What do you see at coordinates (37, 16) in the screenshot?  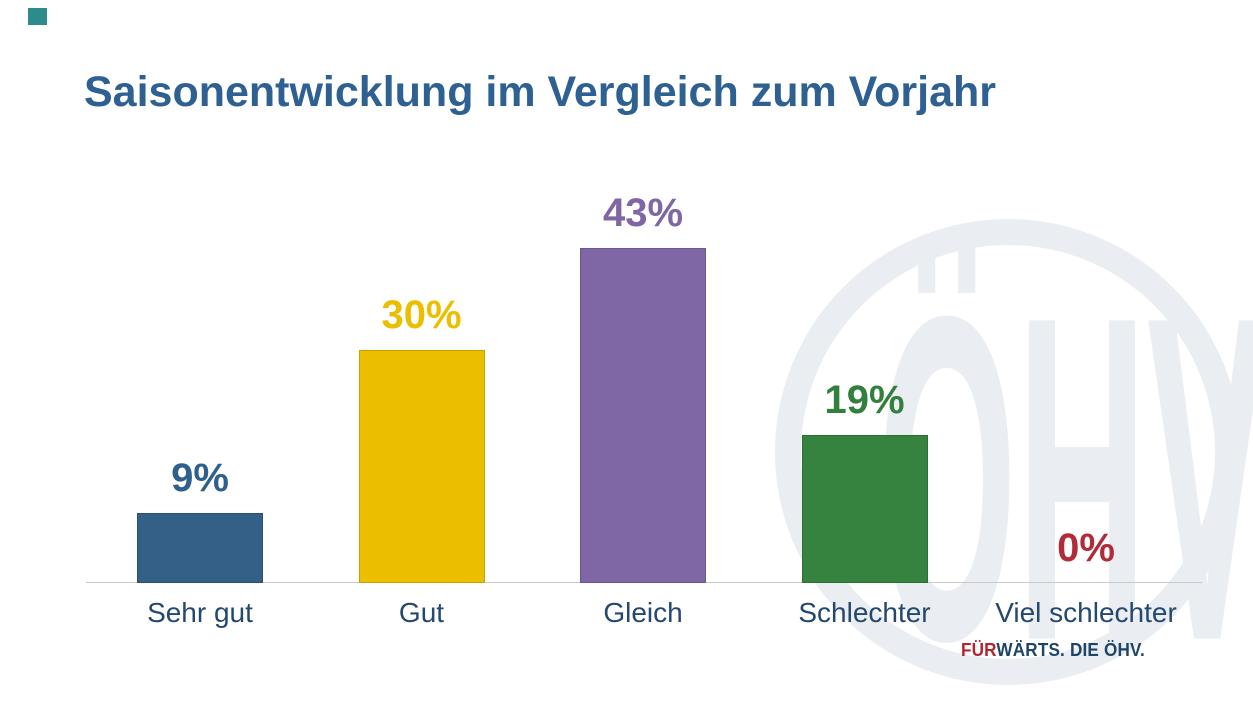 I see `accent-square` at bounding box center [37, 16].